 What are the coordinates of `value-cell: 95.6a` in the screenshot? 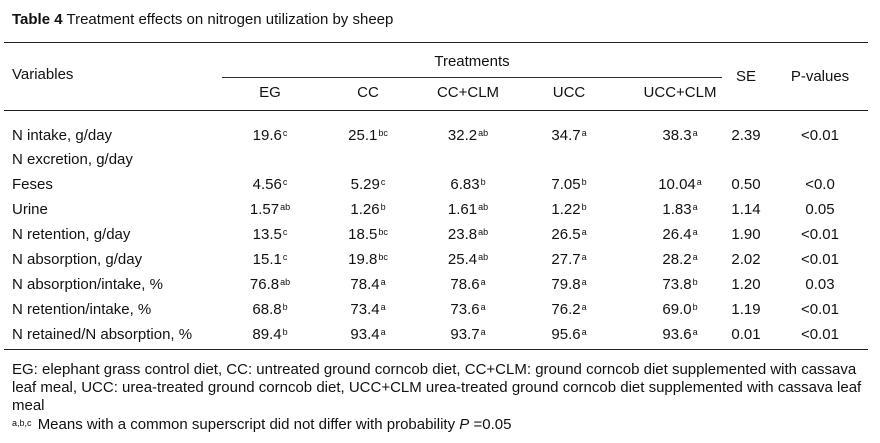 It's located at (568, 335).